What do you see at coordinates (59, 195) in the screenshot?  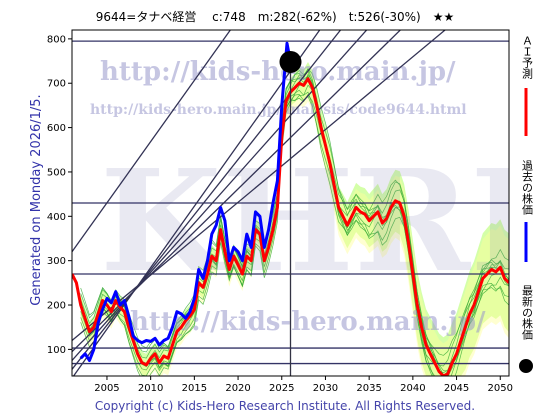 I see `y-axis: 100 200 300 400 500 600 700 800` at bounding box center [59, 195].